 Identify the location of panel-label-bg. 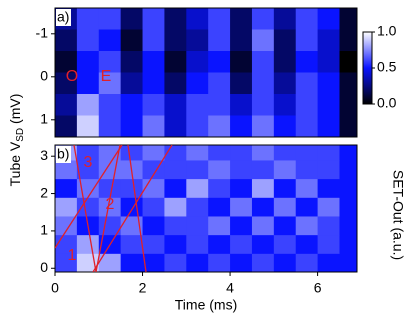
(63, 154).